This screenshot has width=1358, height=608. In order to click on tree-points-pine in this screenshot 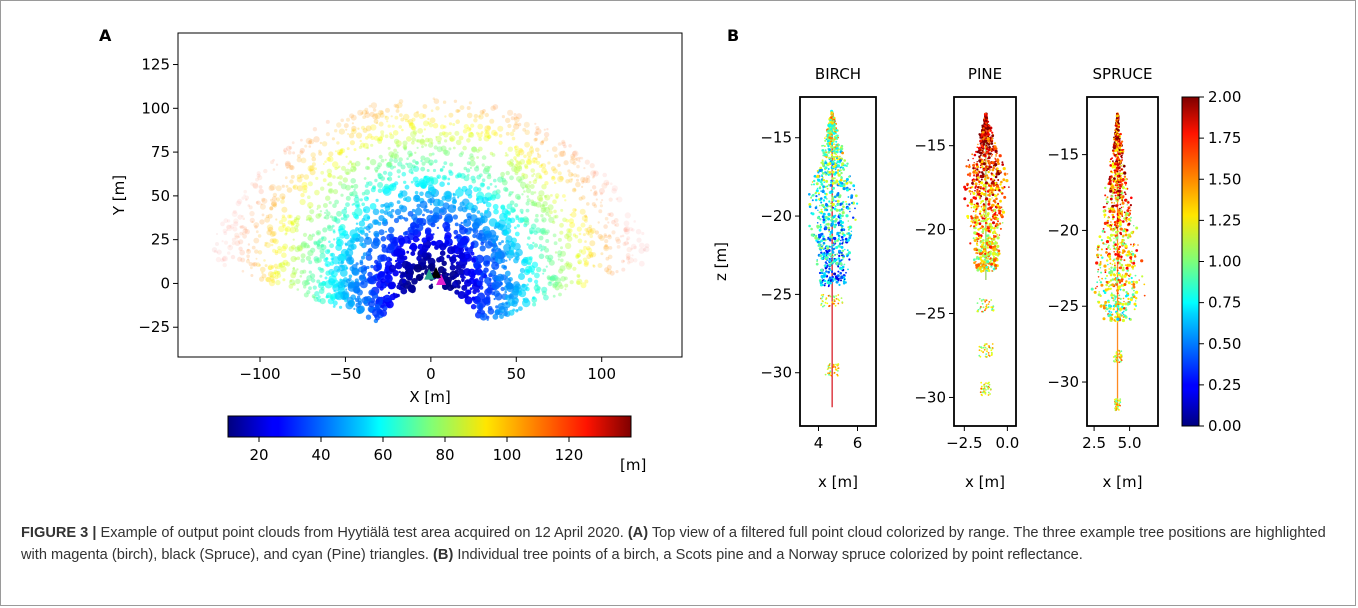, I will do `click(986, 254)`.